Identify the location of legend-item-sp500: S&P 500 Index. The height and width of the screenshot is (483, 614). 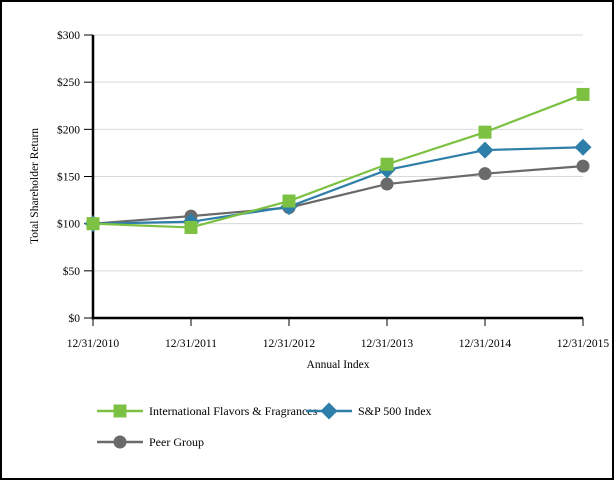
(369, 411).